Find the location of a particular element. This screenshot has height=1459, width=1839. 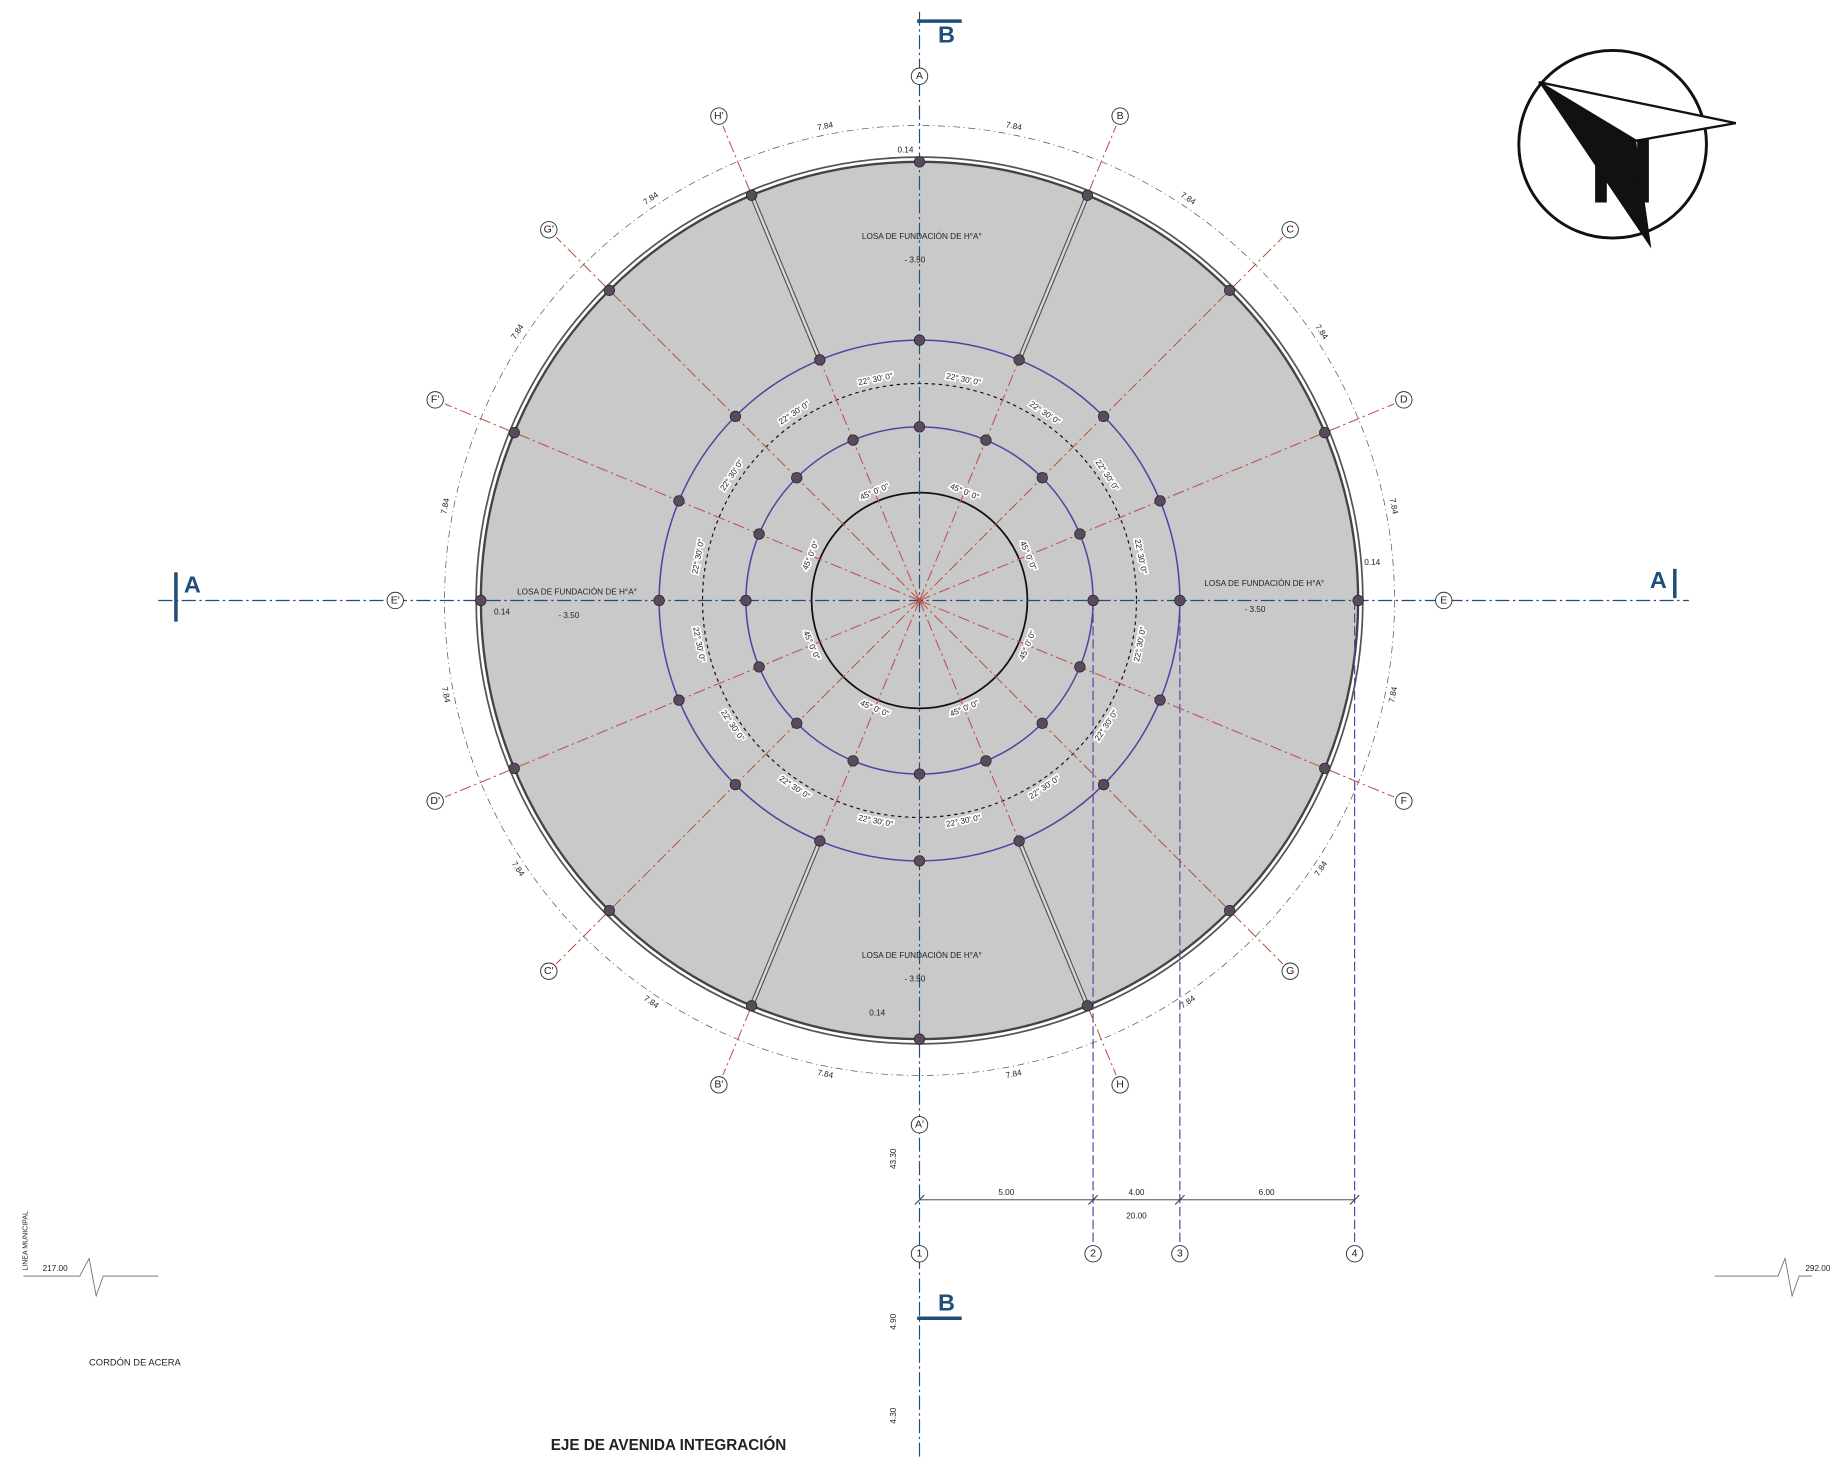

note: 292.00 is located at coordinates (1817, 1268).